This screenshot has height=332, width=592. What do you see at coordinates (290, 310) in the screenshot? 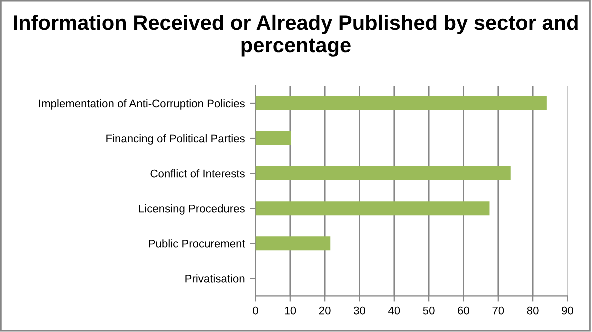
I see `x-tick-label: 10` at bounding box center [290, 310].